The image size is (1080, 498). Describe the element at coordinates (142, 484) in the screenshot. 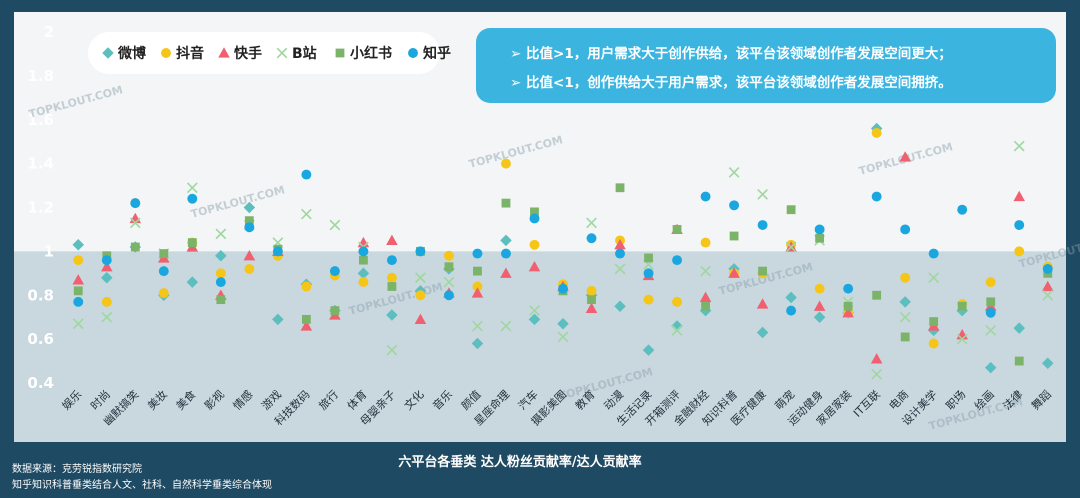

I see `note-footnote: 知乎知识科普垂类结合人文、社科、自然科学垂类综合体现` at that location.